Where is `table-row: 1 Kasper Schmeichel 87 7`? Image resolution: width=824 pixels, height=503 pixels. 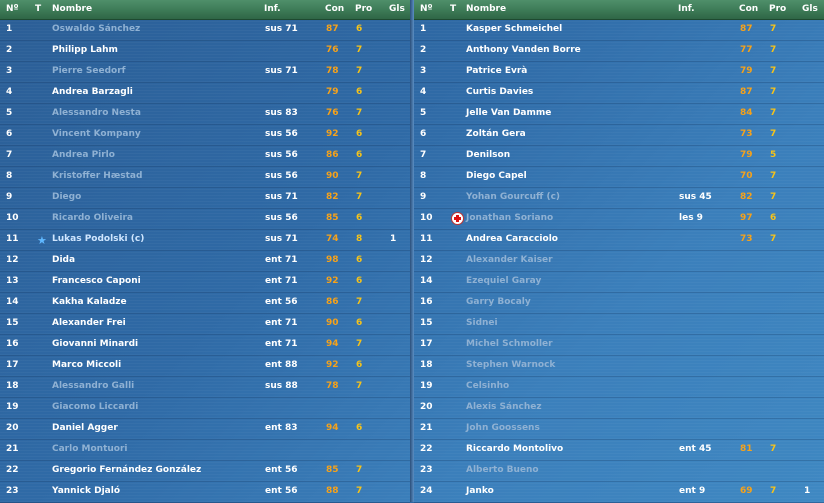
table-row: 1 Kasper Schmeichel 87 7 is located at coordinates (619, 30).